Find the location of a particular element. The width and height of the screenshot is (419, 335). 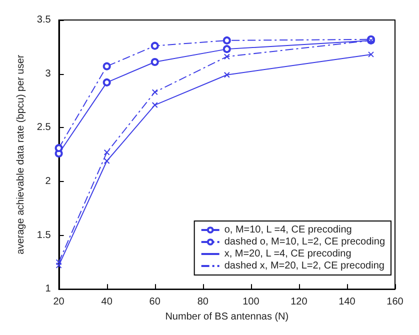

y-tick-label: 3 is located at coordinates (48, 74).